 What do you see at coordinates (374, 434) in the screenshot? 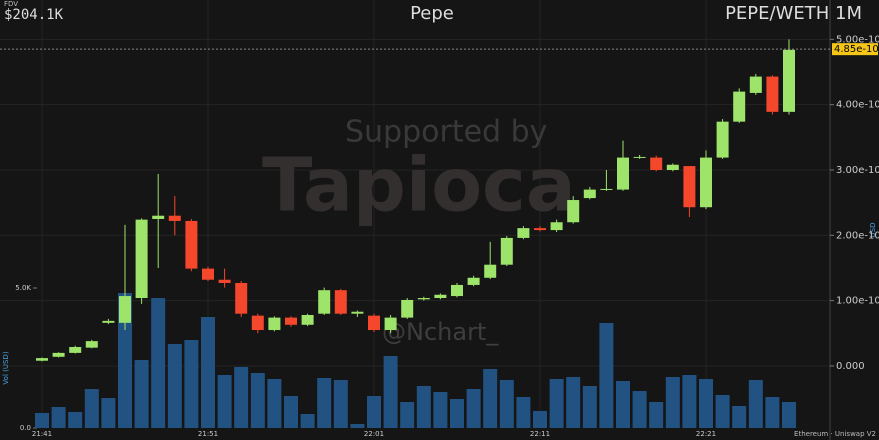
I see `x-tick-label: 22:01` at bounding box center [374, 434].